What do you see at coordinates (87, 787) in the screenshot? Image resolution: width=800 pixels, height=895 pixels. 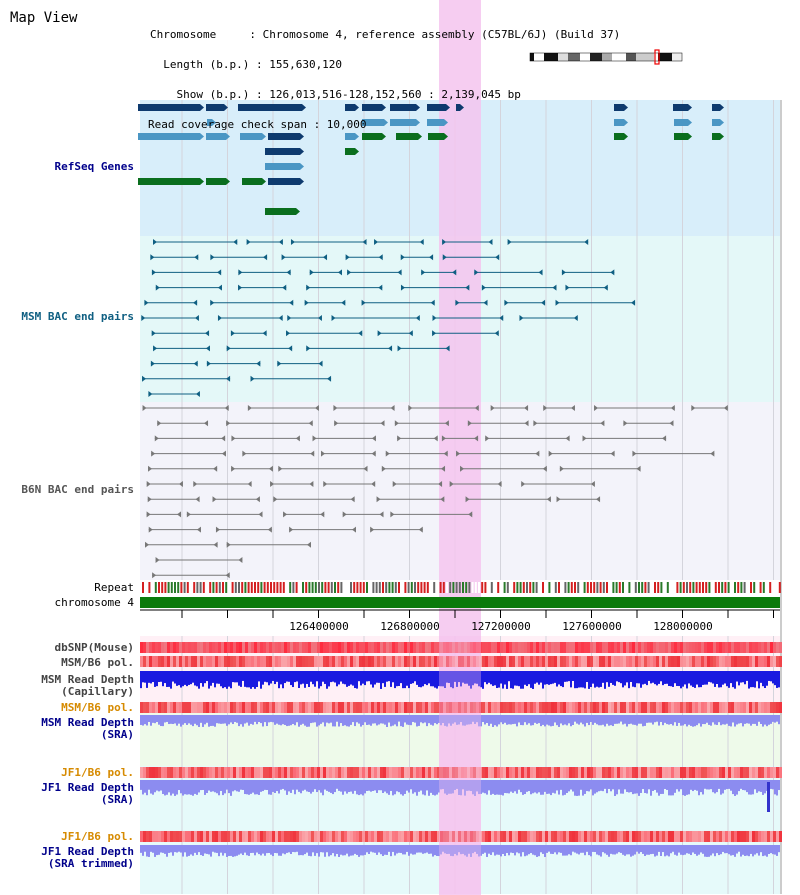 I see `track-label-jf1-depth-sra: JF1 Read Depth` at bounding box center [87, 787].